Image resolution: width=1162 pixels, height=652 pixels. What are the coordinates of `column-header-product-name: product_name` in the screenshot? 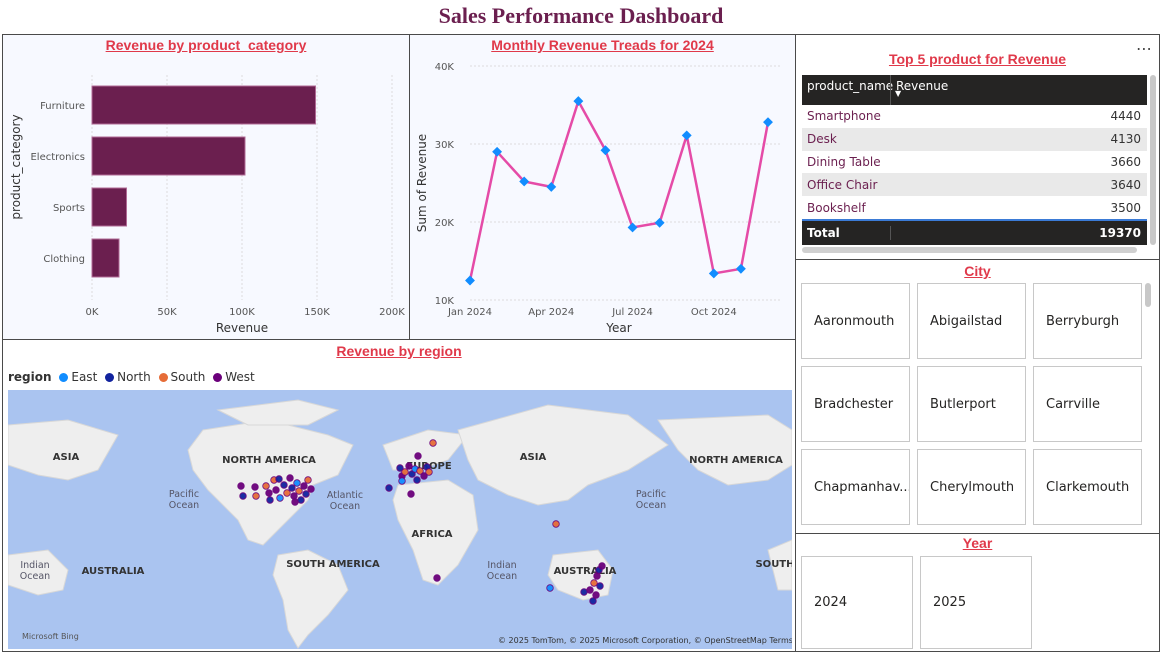 It's located at (850, 86).